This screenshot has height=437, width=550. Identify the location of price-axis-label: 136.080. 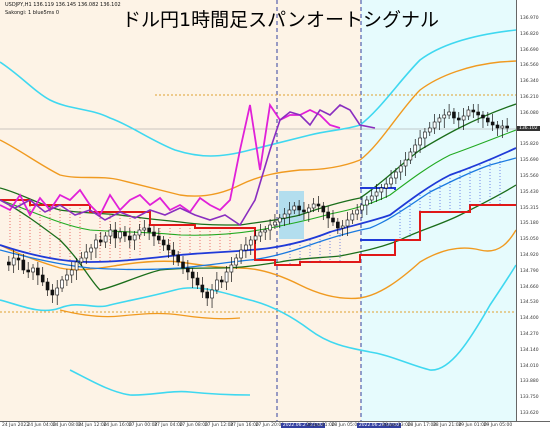
(529, 113).